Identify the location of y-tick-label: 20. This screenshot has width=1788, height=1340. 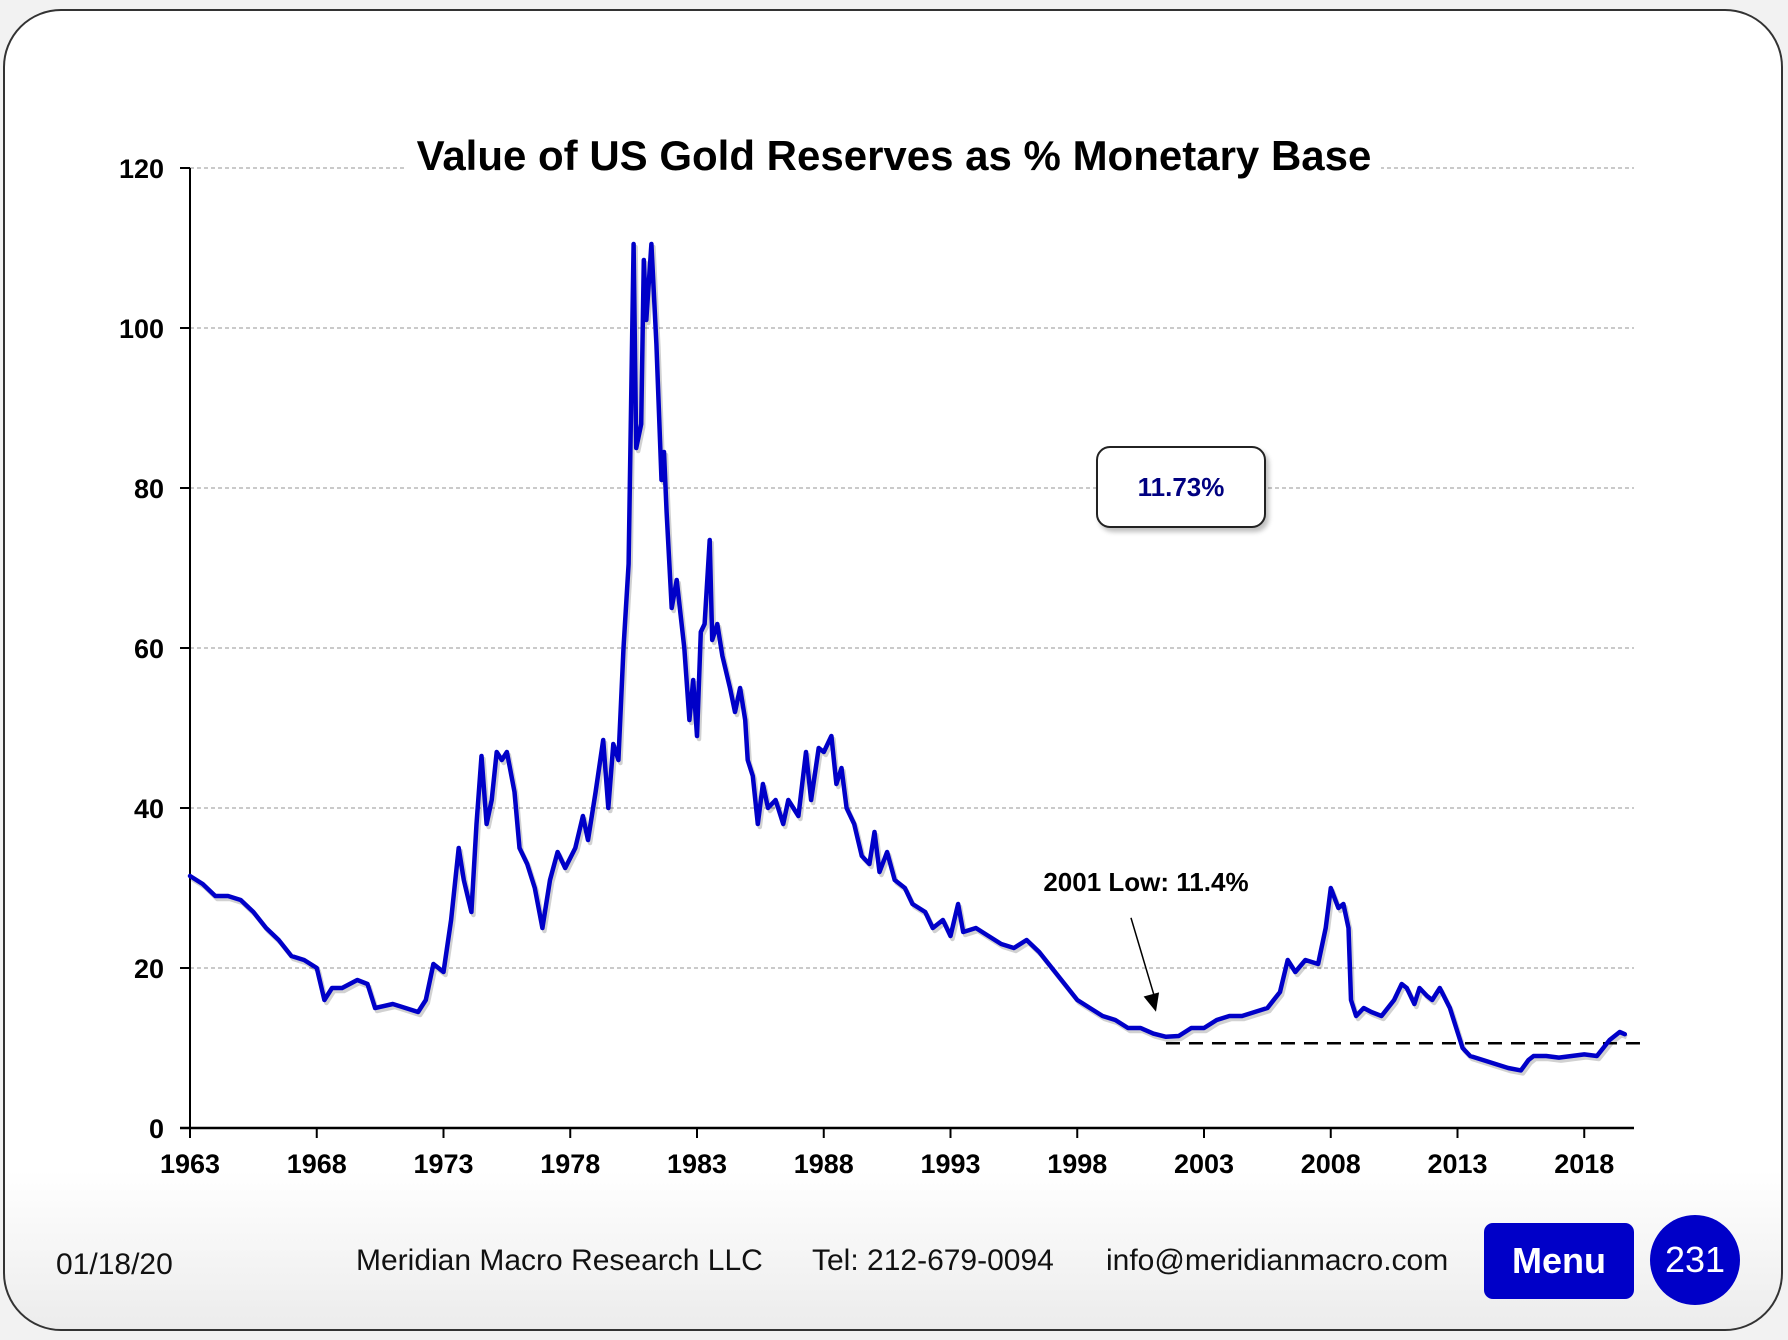
(149, 969).